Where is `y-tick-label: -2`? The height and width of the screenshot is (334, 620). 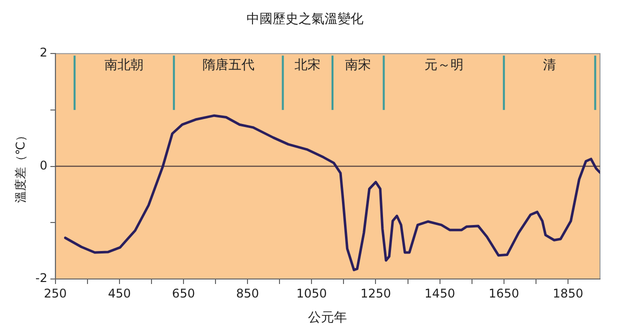 y-tick-label: -2 is located at coordinates (41, 278).